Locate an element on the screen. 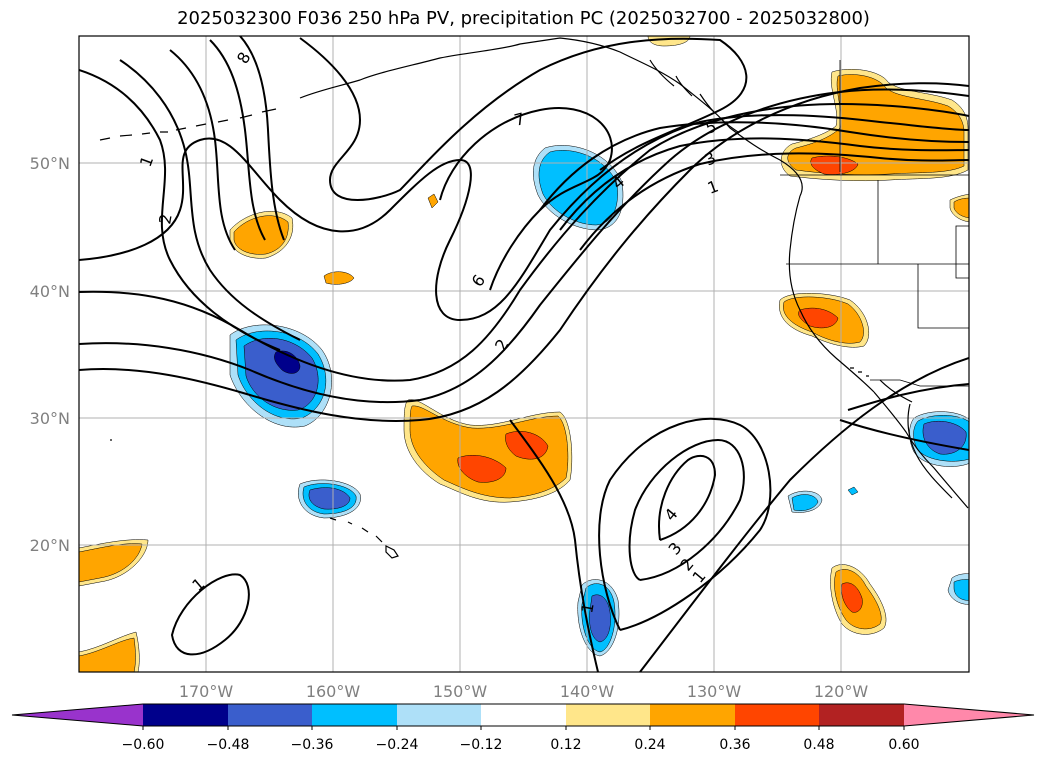  contour-line-left-b is located at coordinates (210, 200).